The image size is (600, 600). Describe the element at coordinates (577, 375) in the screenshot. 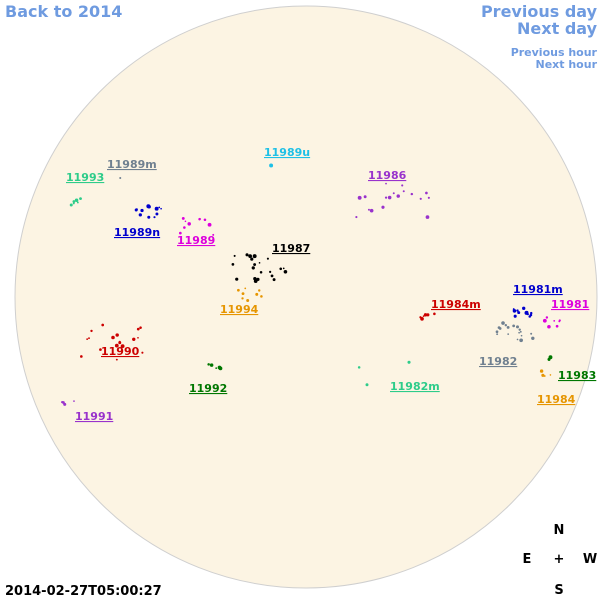

I see `region-label: 11983` at that location.